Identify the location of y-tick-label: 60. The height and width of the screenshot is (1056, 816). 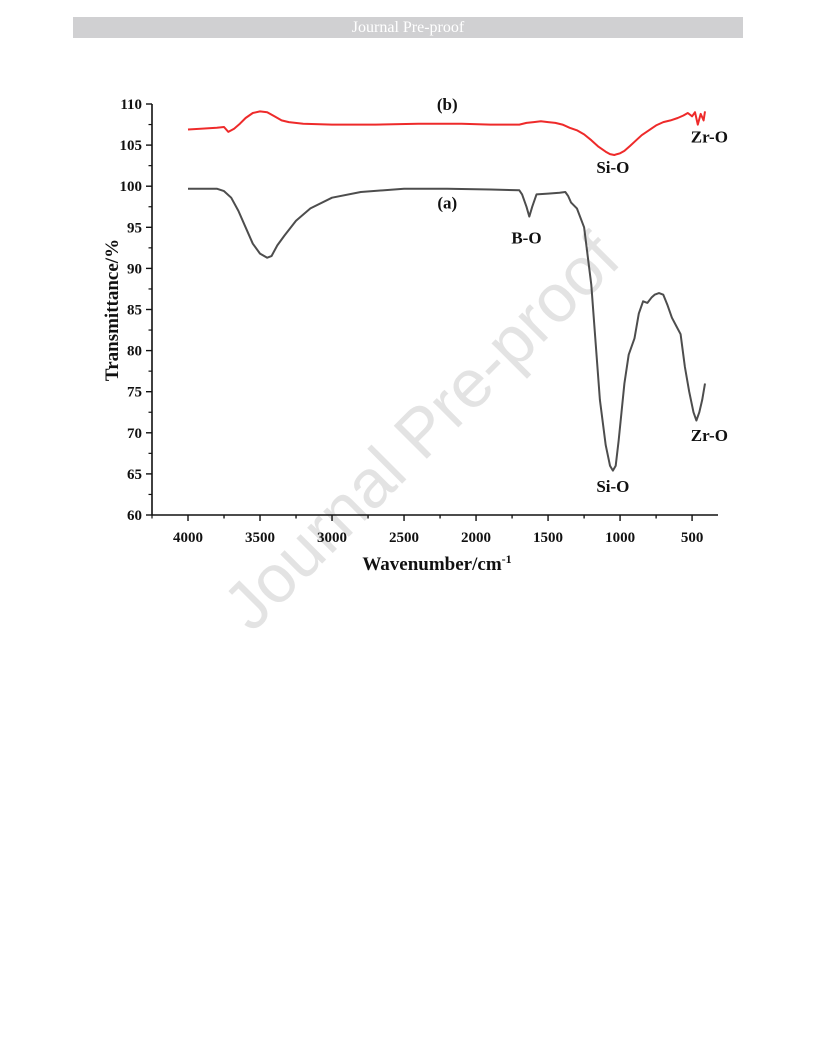
(134, 516).